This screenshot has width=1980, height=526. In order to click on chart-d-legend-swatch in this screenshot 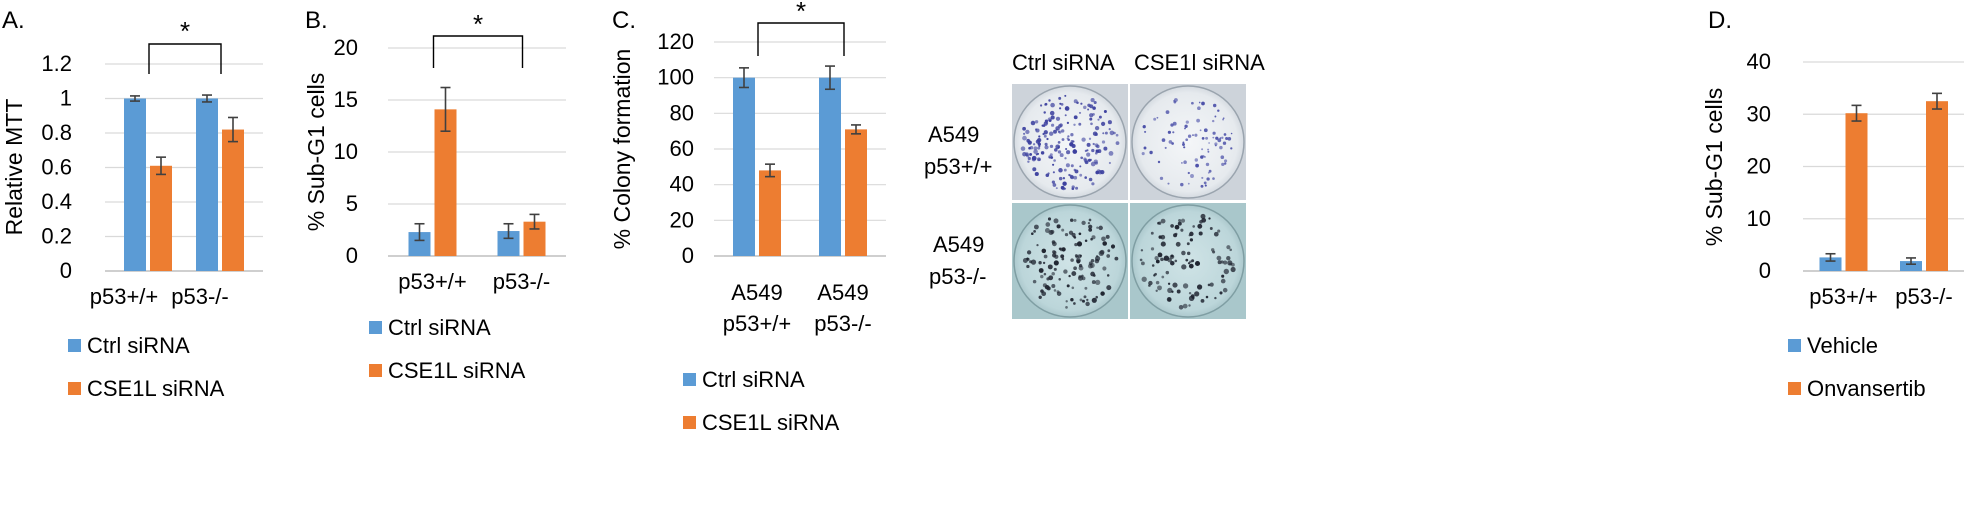, I will do `click(1794, 345)`.